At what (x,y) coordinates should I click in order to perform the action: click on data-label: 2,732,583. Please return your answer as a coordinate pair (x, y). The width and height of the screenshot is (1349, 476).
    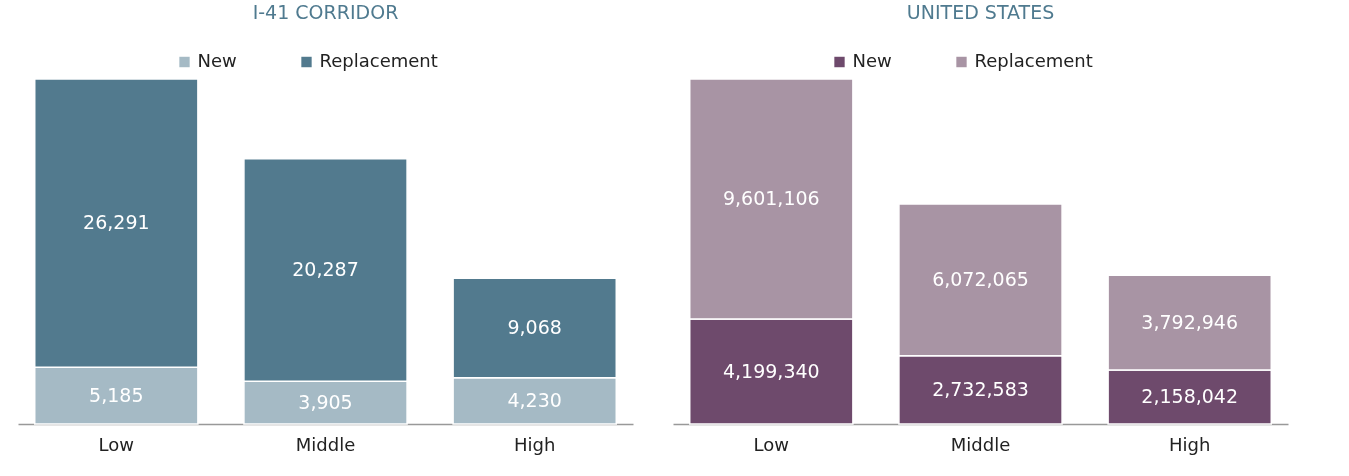
    Looking at the image, I should click on (980, 388).